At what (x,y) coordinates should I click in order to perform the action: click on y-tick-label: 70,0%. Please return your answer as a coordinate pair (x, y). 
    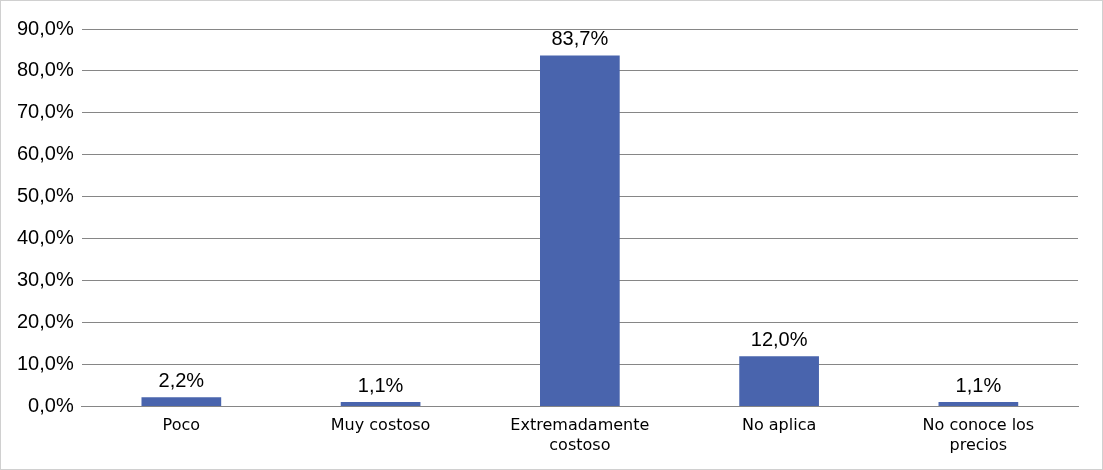
    Looking at the image, I should click on (45, 111).